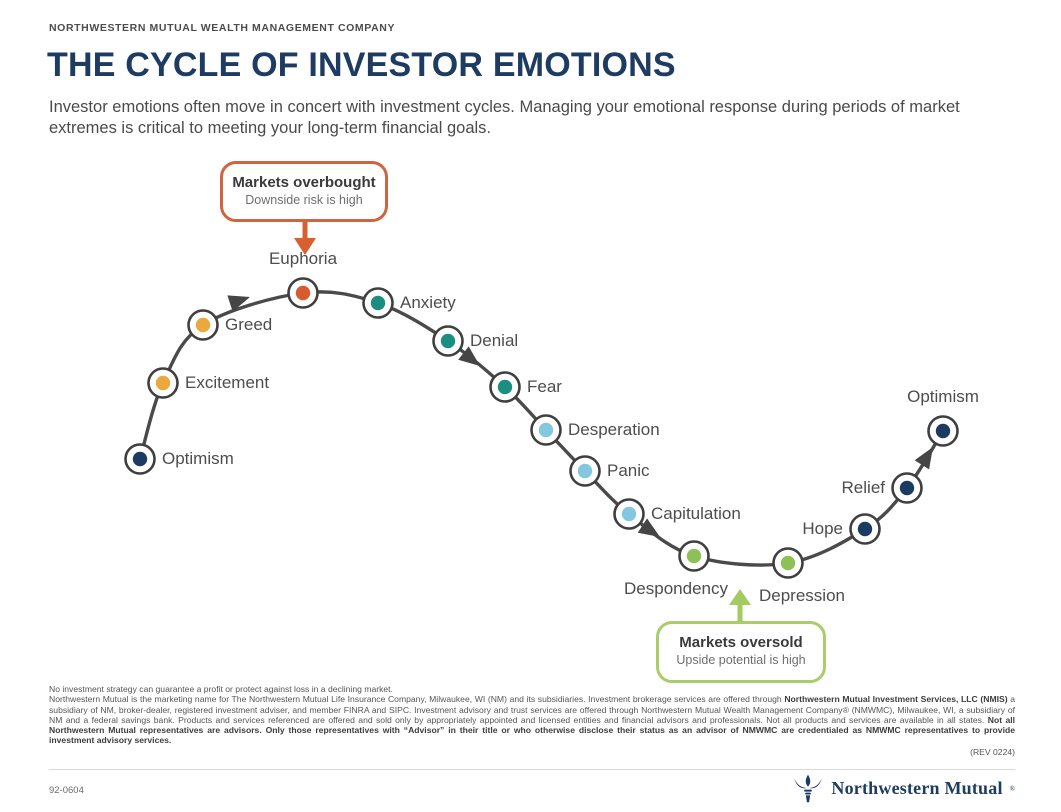 This screenshot has height=812, width=1061. What do you see at coordinates (822, 528) in the screenshot?
I see `emotion-label-hope: Hope` at bounding box center [822, 528].